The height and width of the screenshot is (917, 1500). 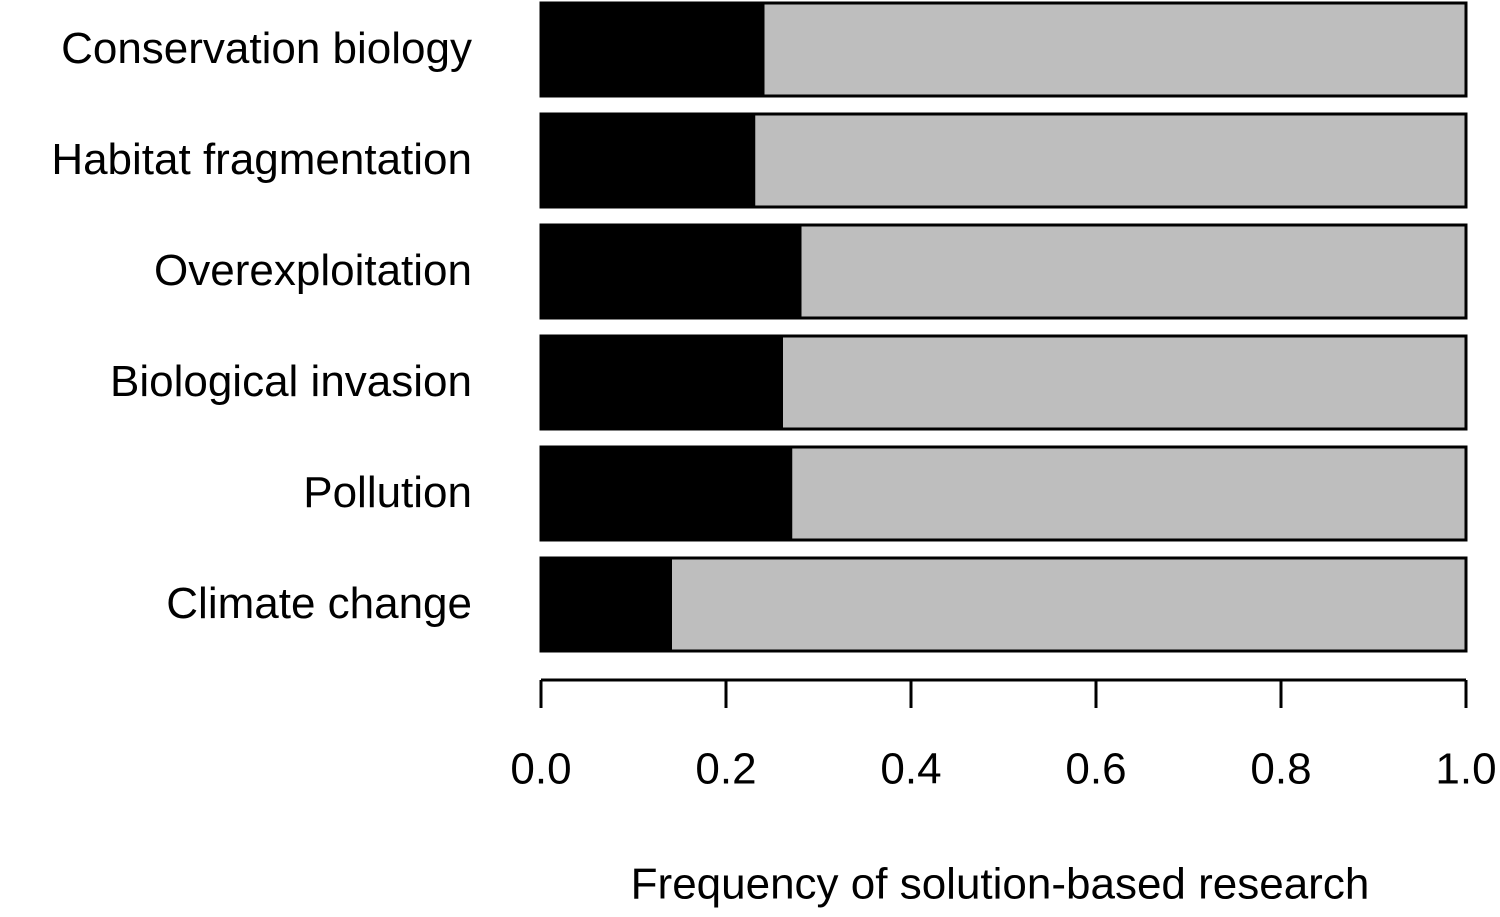 What do you see at coordinates (725, 769) in the screenshot?
I see `x-tick-label: 0.2` at bounding box center [725, 769].